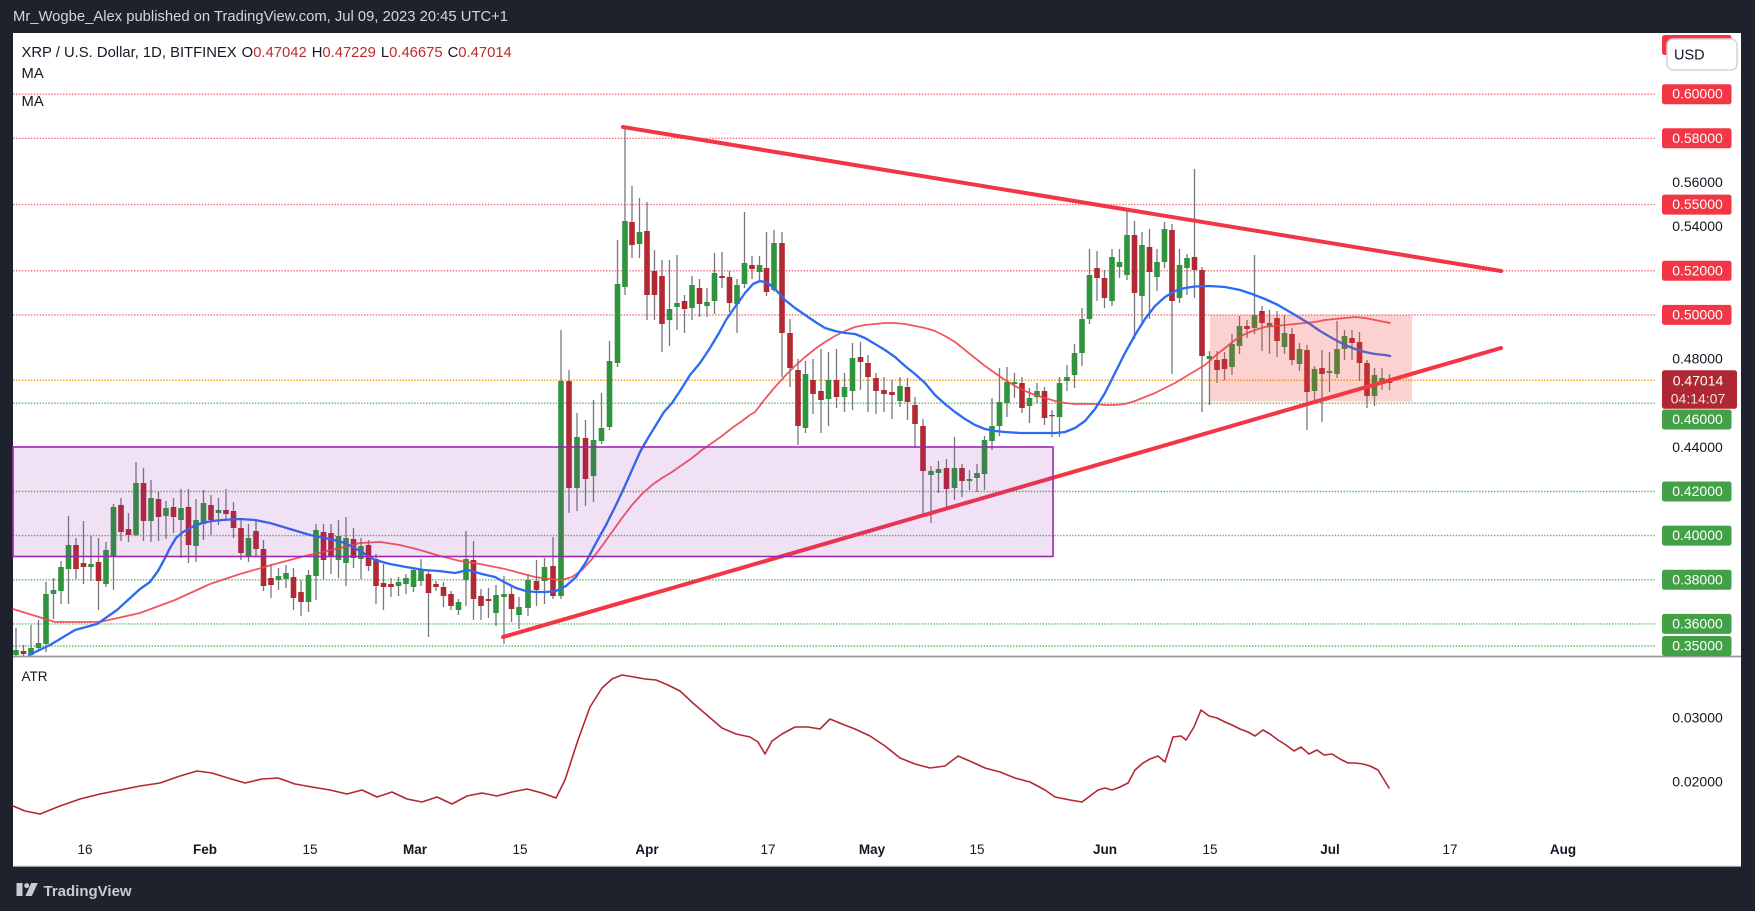  Describe the element at coordinates (415, 849) in the screenshot. I see `svg-text: Mar` at that location.